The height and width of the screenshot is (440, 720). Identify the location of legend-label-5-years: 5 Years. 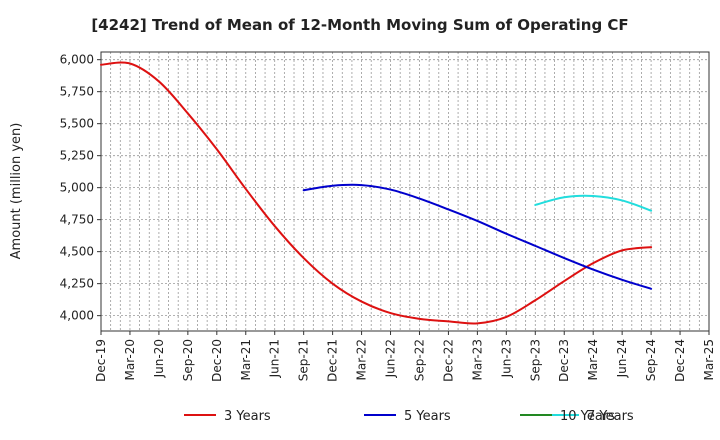
(427, 416).